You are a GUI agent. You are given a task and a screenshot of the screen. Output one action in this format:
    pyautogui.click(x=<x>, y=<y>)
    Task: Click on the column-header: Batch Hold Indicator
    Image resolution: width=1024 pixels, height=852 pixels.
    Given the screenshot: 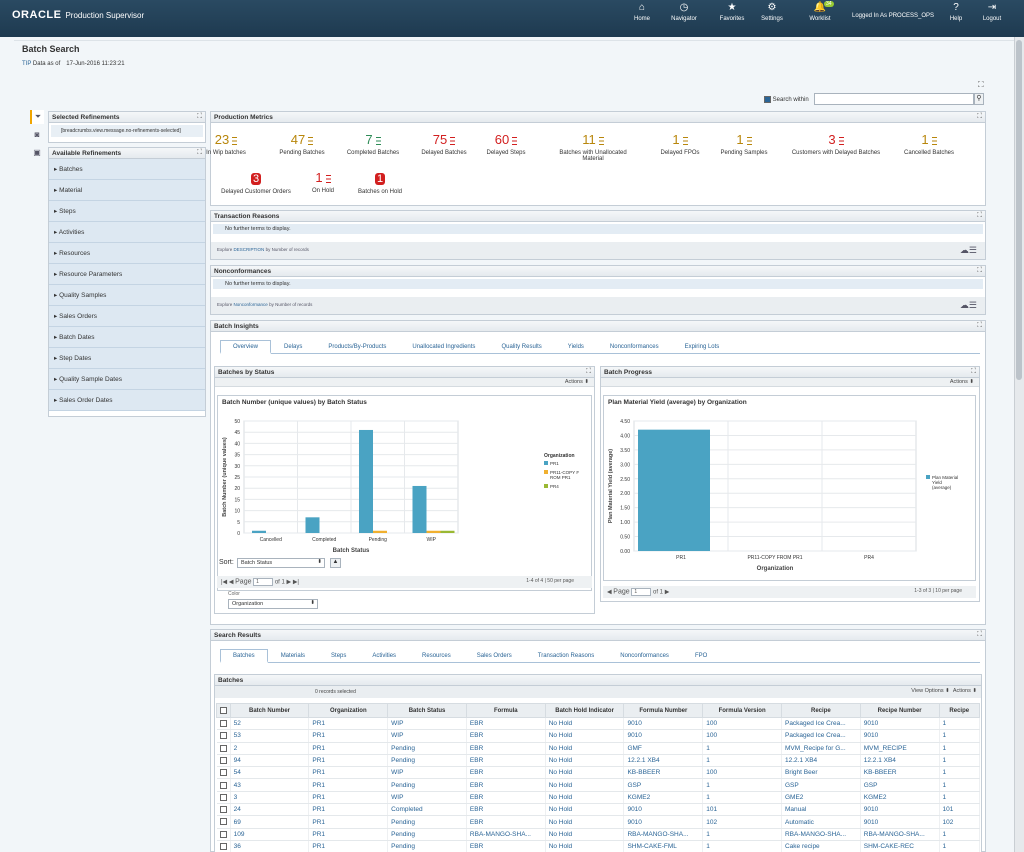 What is the action you would take?
    pyautogui.click(x=584, y=710)
    